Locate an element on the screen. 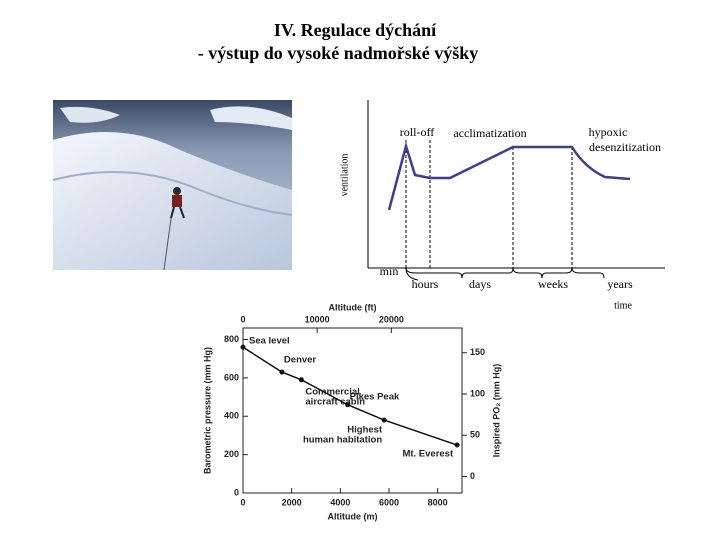 The height and width of the screenshot is (540, 720). title-line: - výstup do vysoké nadmořské výšky is located at coordinates (338, 53).